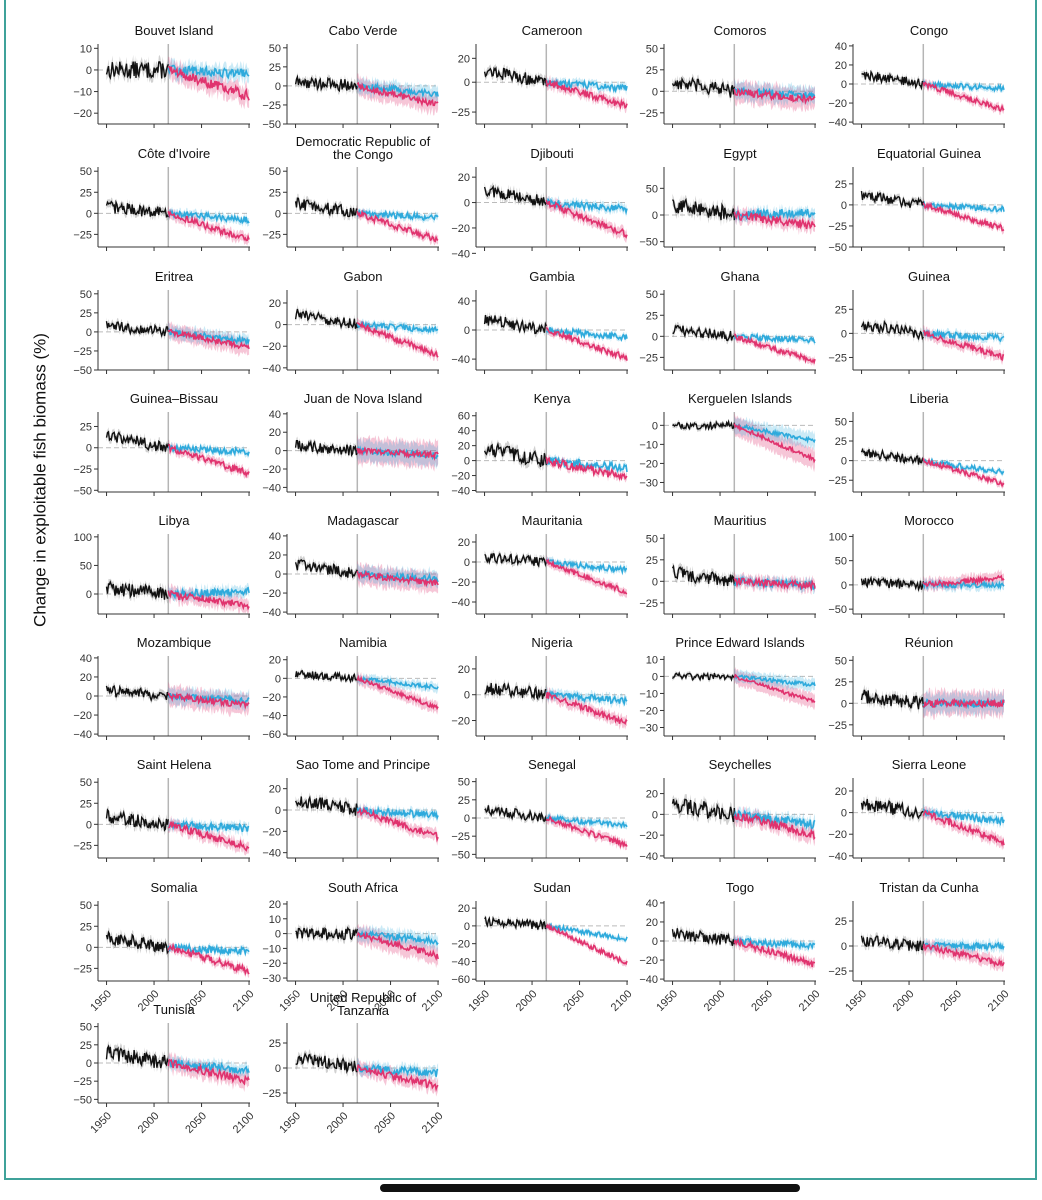 This screenshot has width=1042, height=1200. I want to click on home-indicator-bar, so click(590, 1188).